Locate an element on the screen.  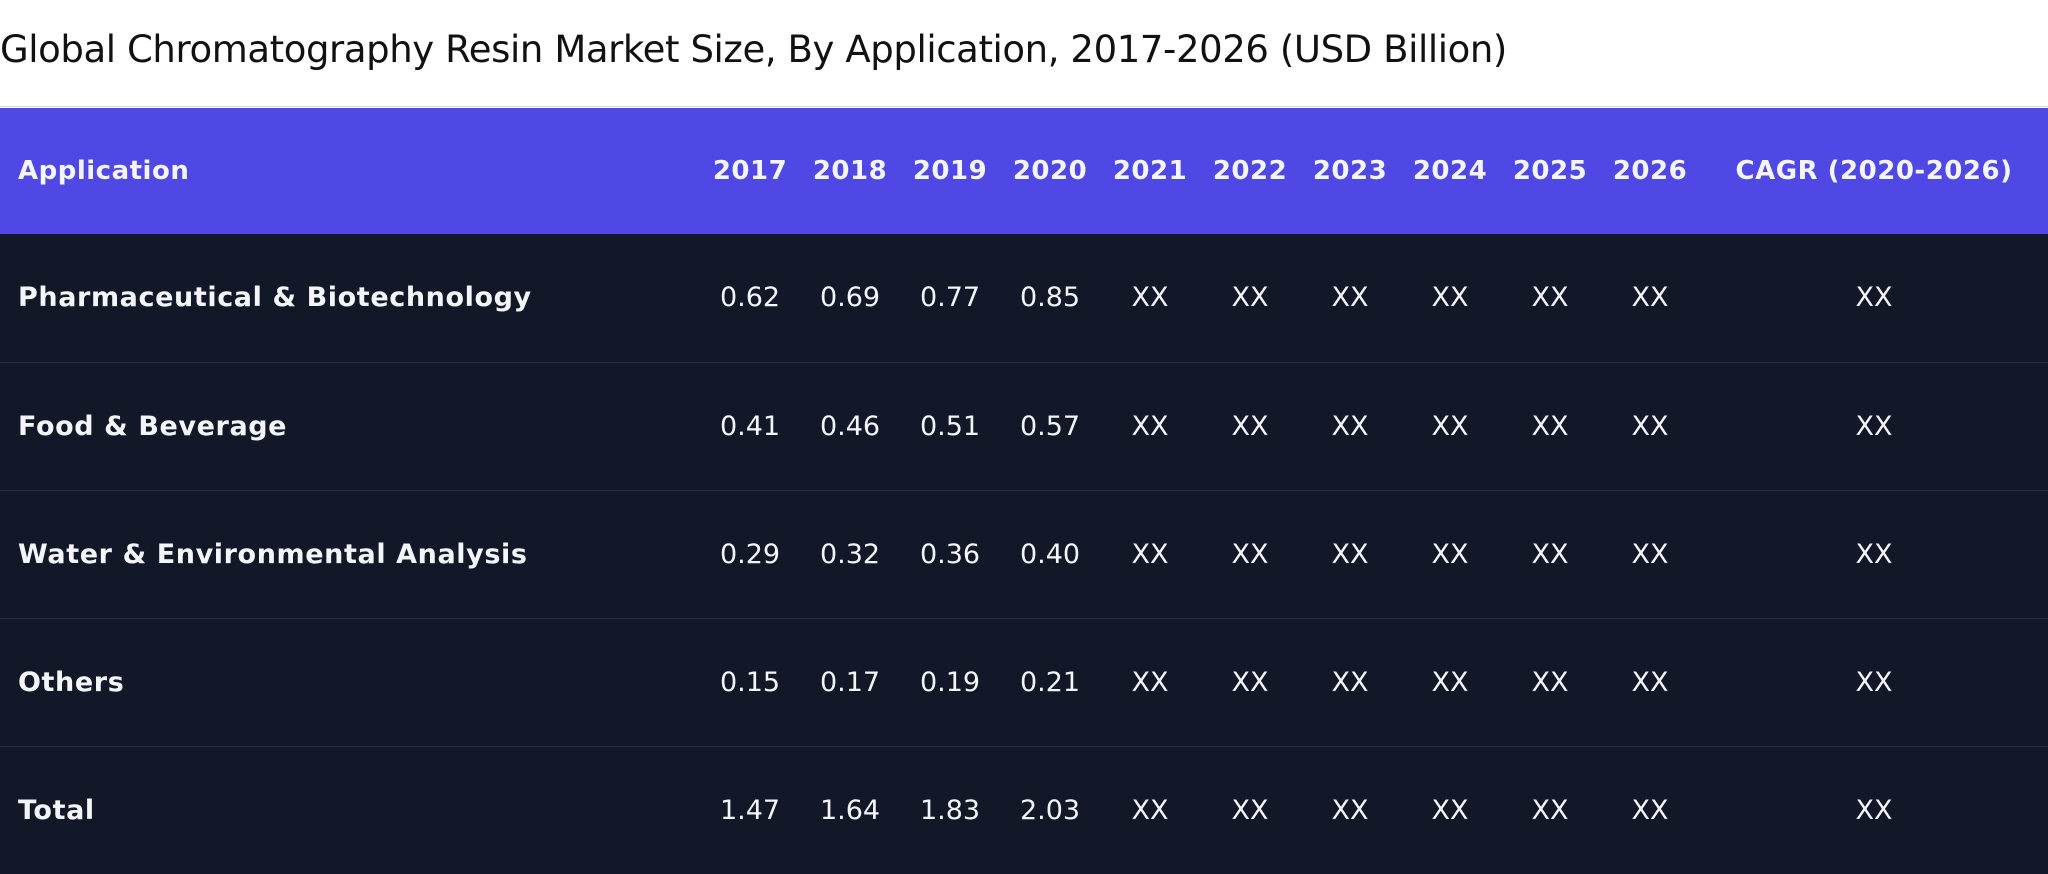
column-header: 2025 is located at coordinates (1550, 171).